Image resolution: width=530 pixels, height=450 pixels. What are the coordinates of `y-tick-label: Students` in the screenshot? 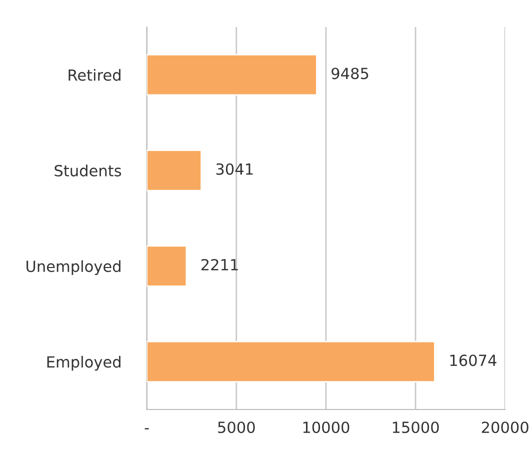 It's located at (88, 170).